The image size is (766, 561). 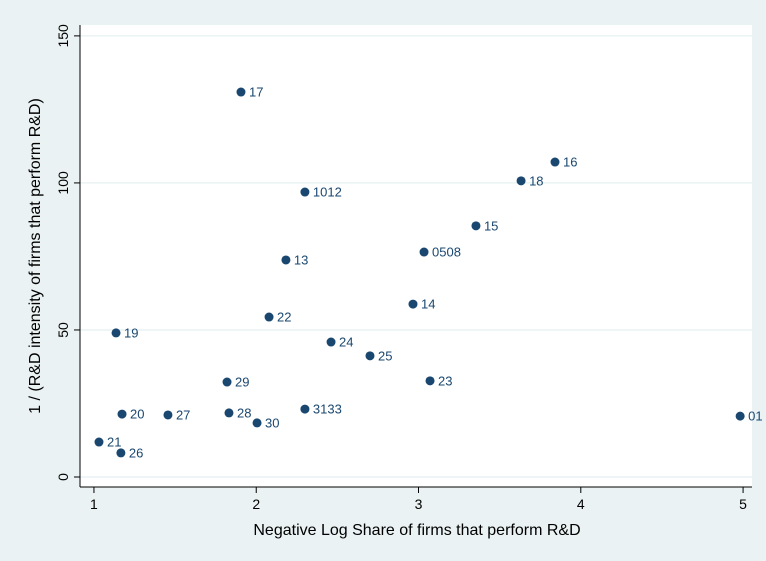 I want to click on x-tick-label: 4, so click(x=581, y=504).